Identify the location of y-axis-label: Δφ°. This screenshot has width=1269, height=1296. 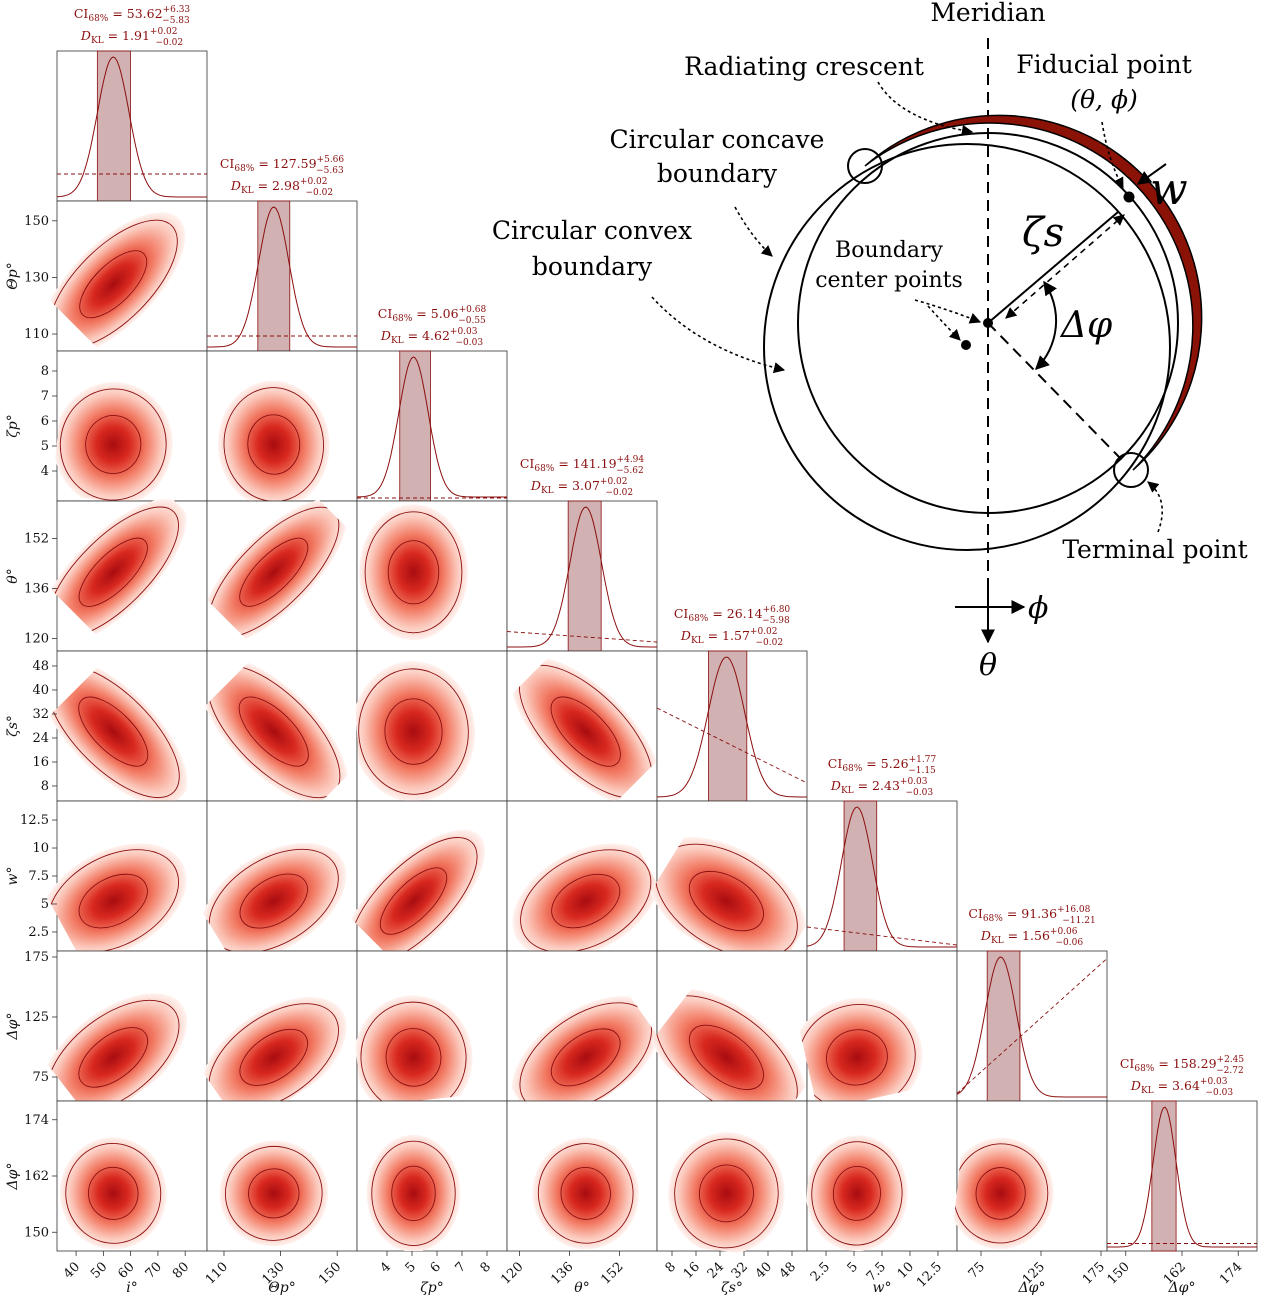
(13, 1027).